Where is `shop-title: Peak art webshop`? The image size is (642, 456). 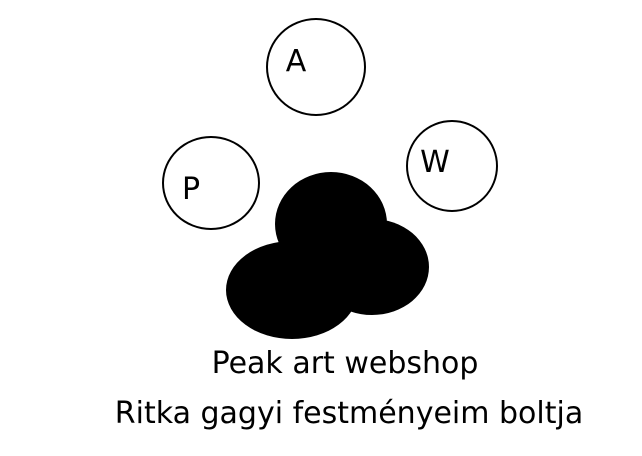 shop-title: Peak art webshop is located at coordinates (345, 363).